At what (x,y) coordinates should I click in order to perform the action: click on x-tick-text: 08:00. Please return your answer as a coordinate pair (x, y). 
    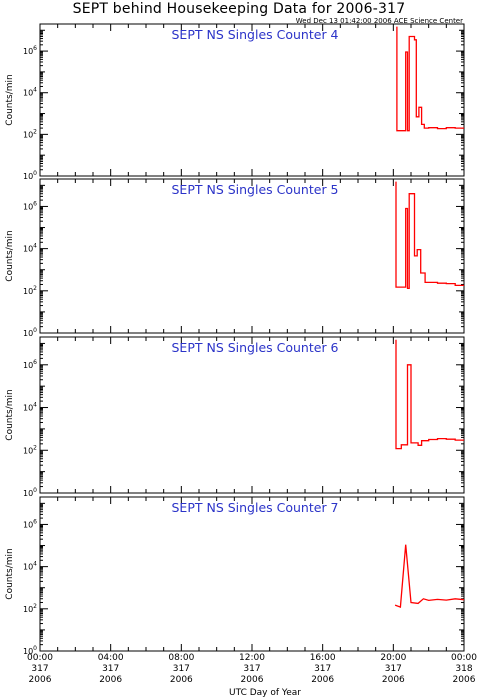
    Looking at the image, I should click on (181, 658).